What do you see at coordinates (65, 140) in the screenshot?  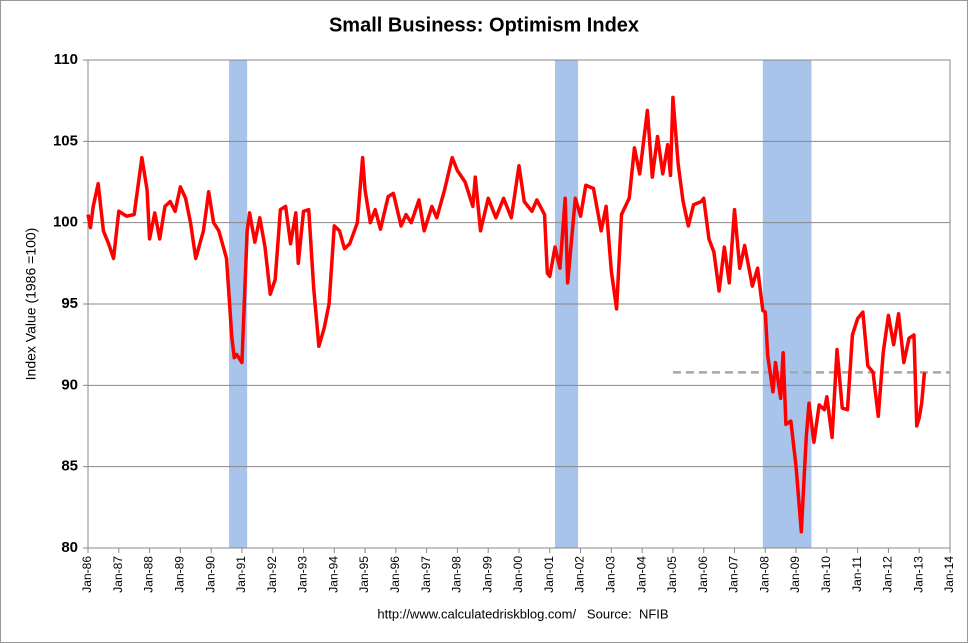 I see `y-tick-label: 105` at bounding box center [65, 140].